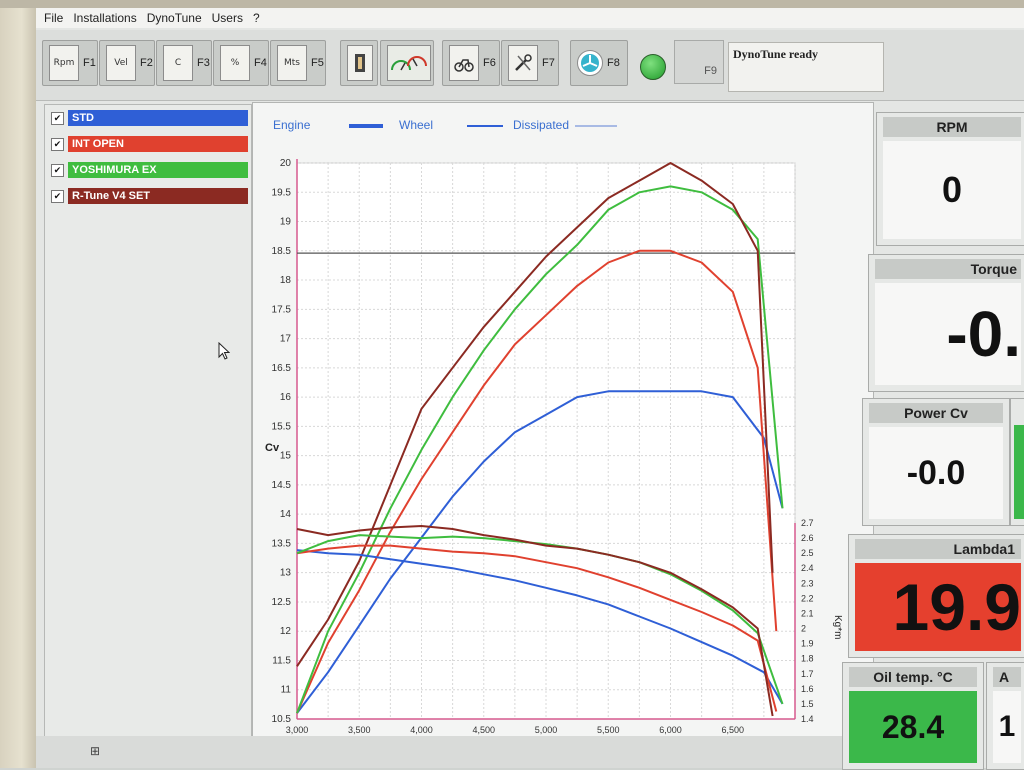 The height and width of the screenshot is (770, 1024). Describe the element at coordinates (174, 18) in the screenshot. I see `menu-dynotune: DynoTune` at that location.